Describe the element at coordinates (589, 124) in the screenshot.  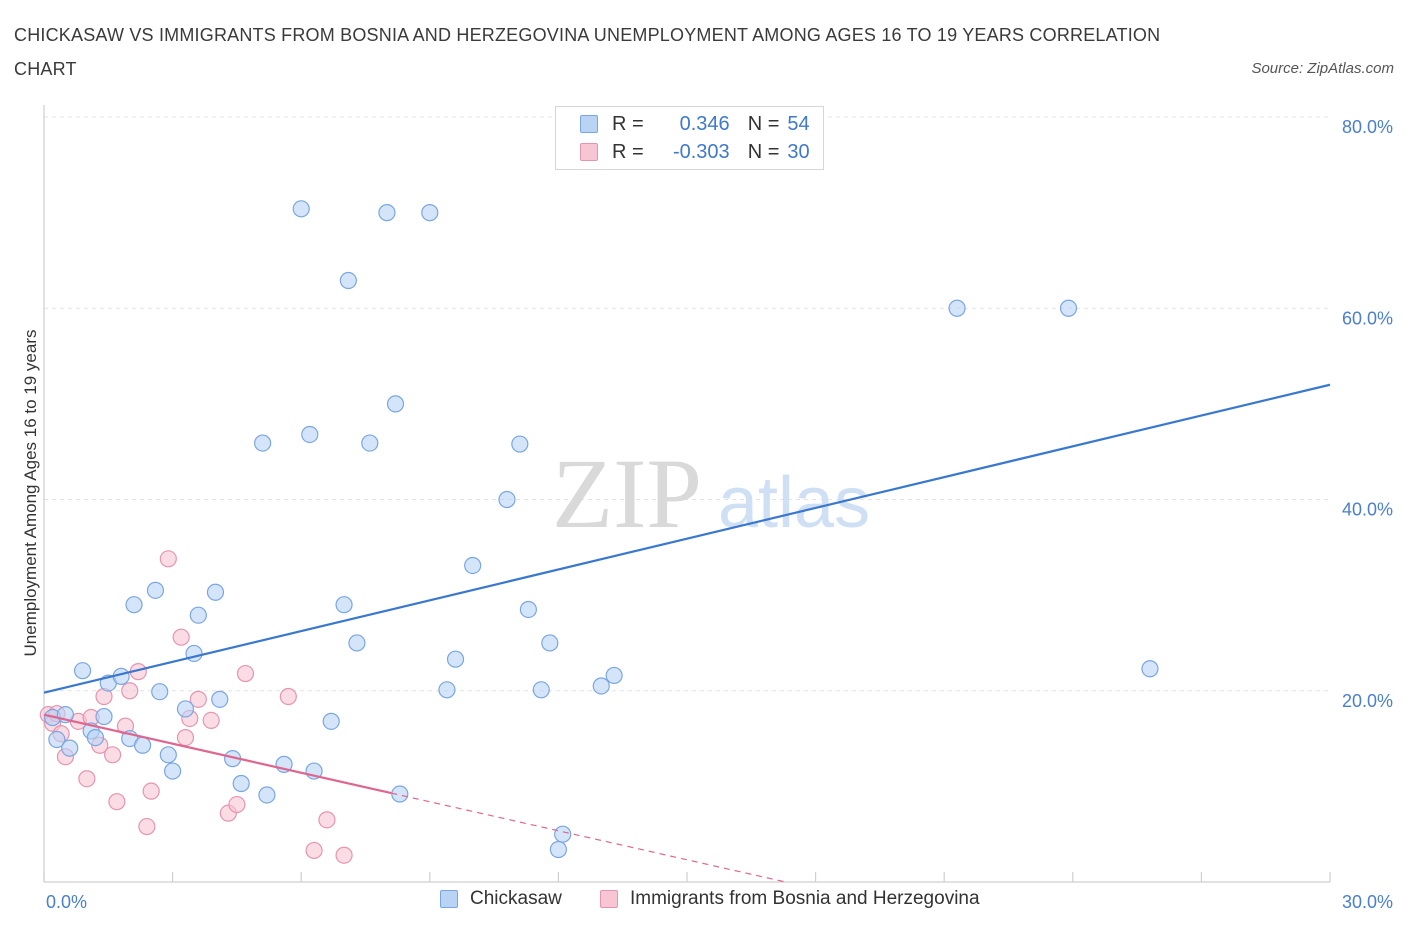
I see `legend-swatch-blue` at that location.